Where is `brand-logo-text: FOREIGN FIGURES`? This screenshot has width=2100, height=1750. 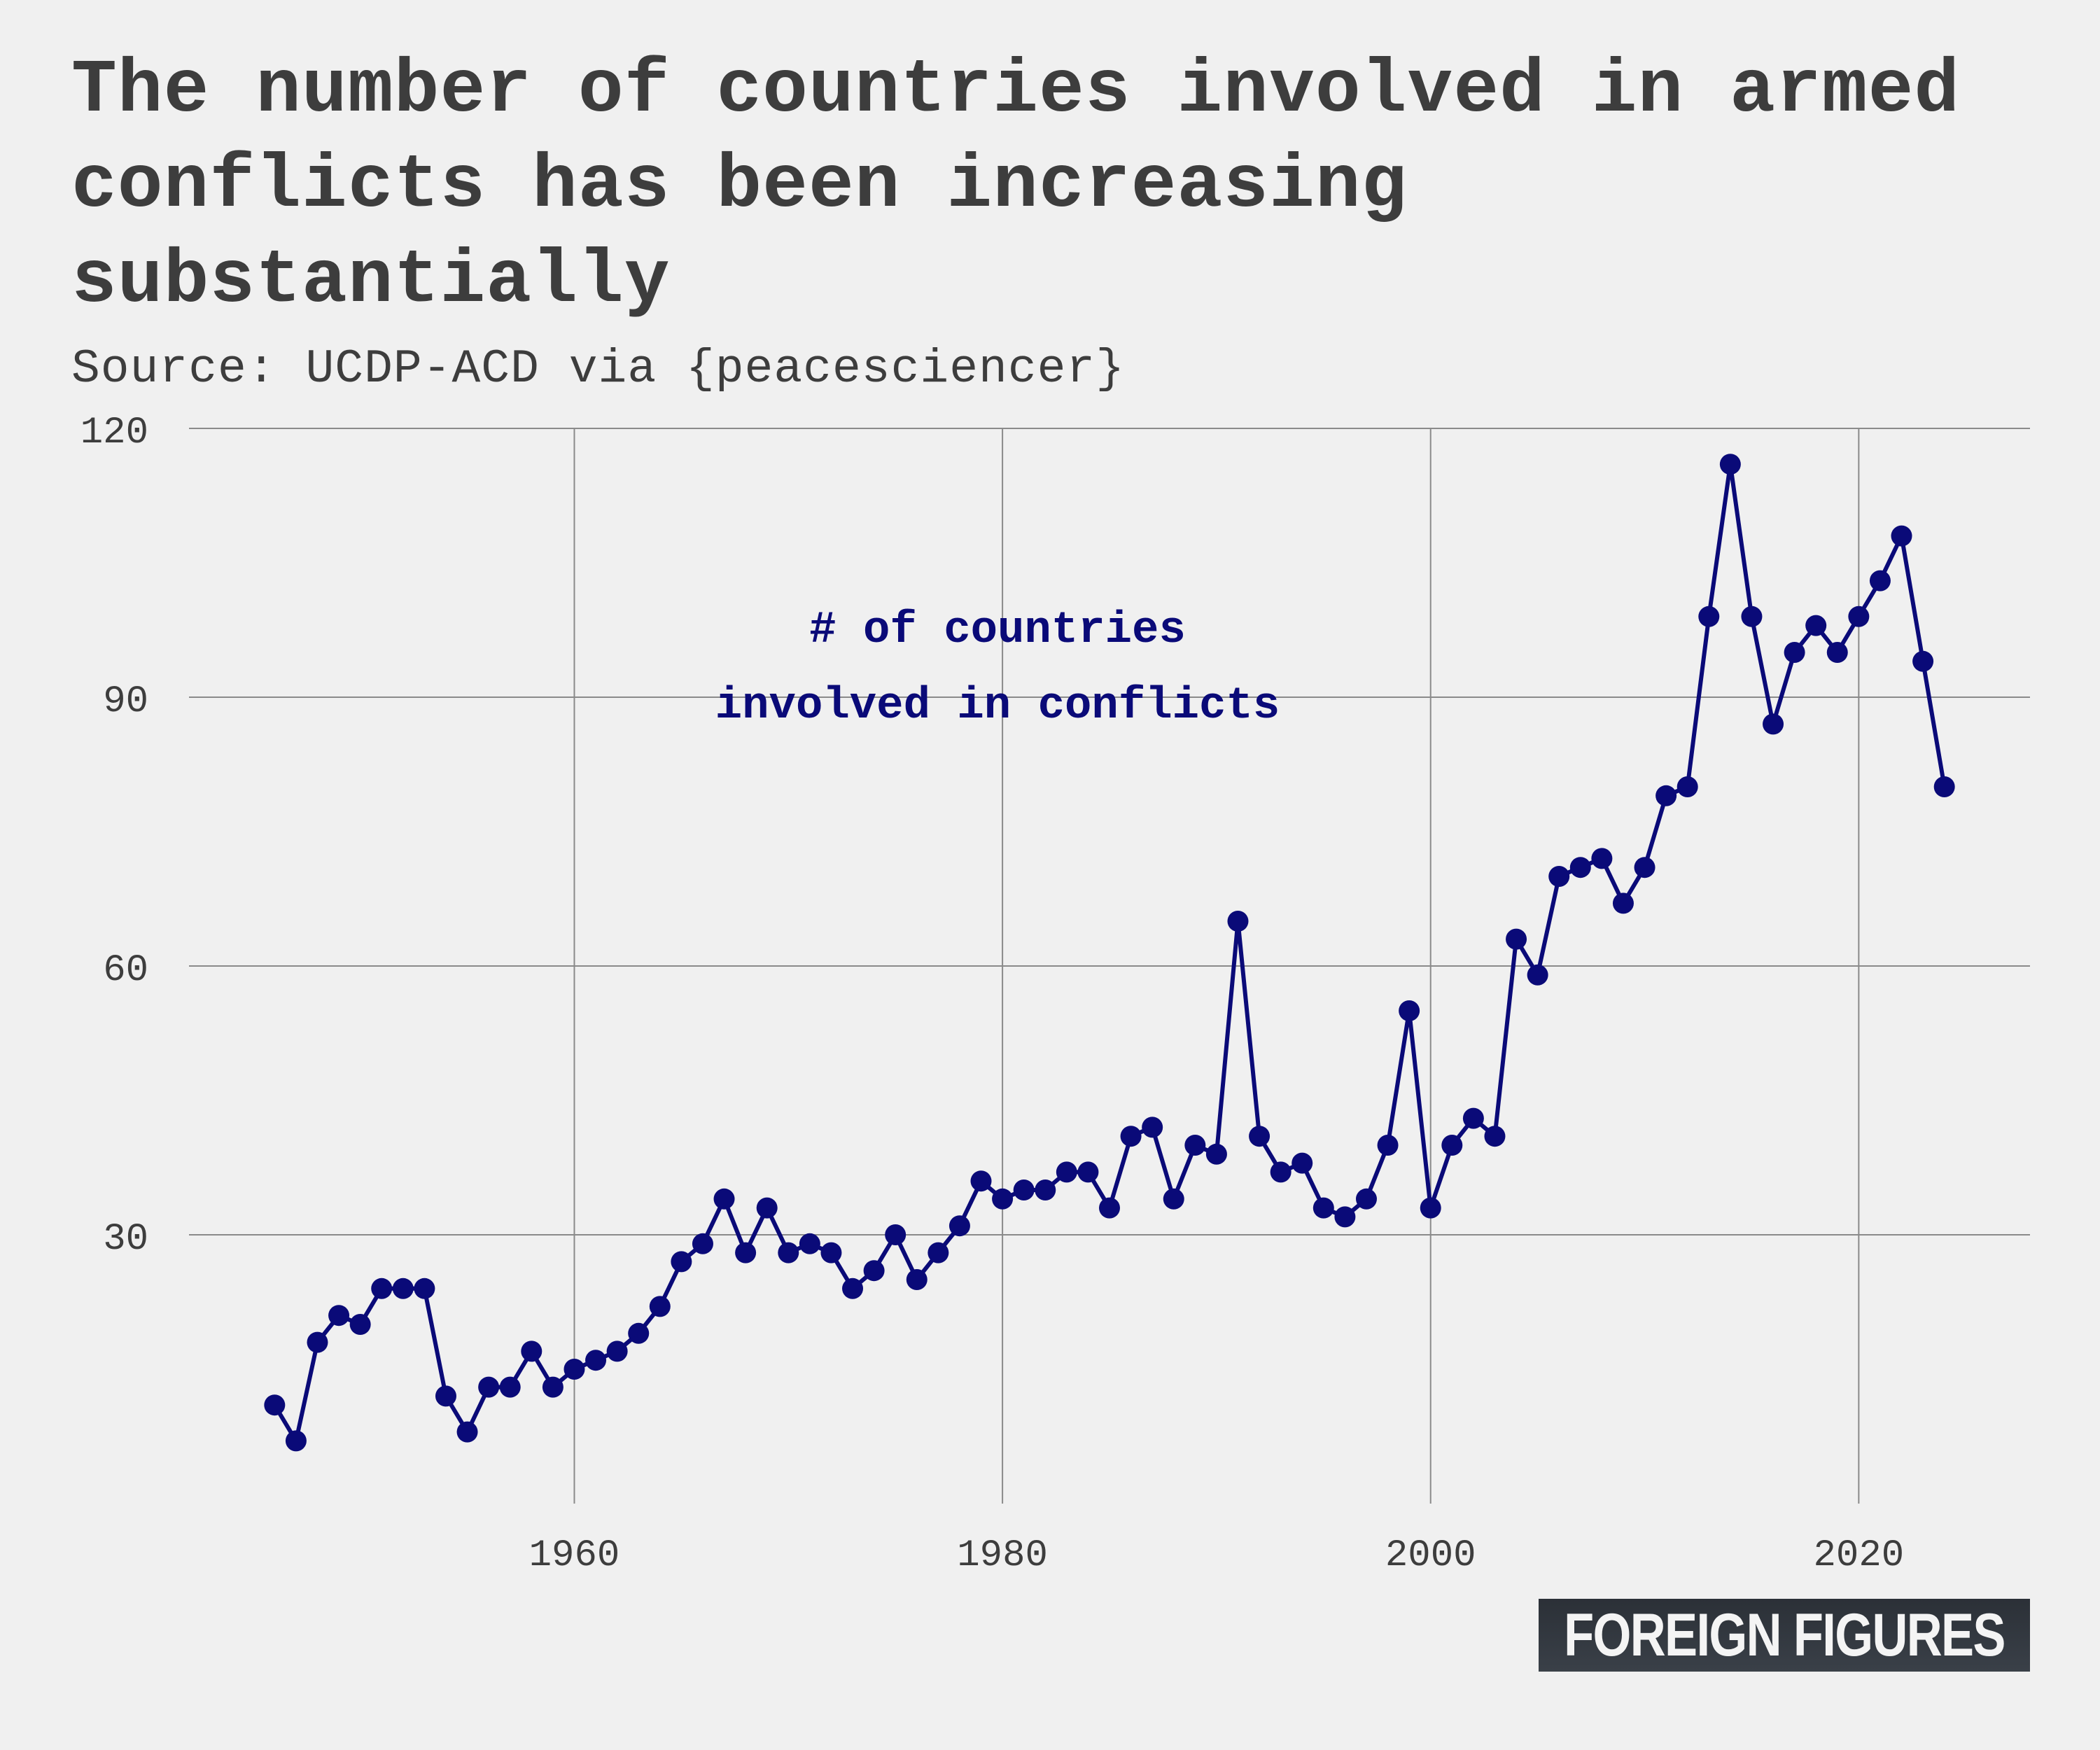
brand-logo-text: FOREIGN FIGURES is located at coordinates (1784, 1635).